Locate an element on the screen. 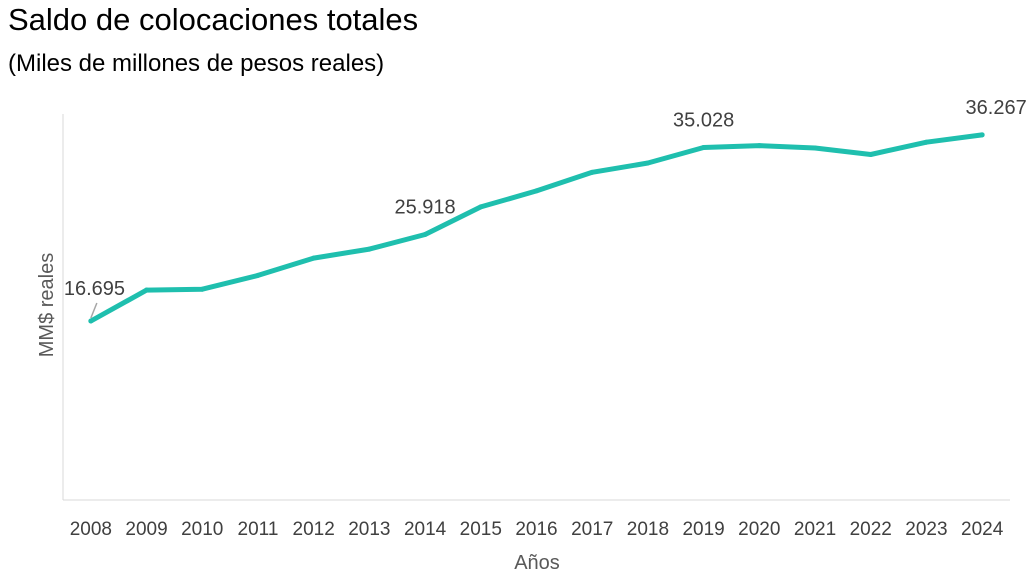 The image size is (1036, 588). x-tick-label: 2022 is located at coordinates (871, 529).